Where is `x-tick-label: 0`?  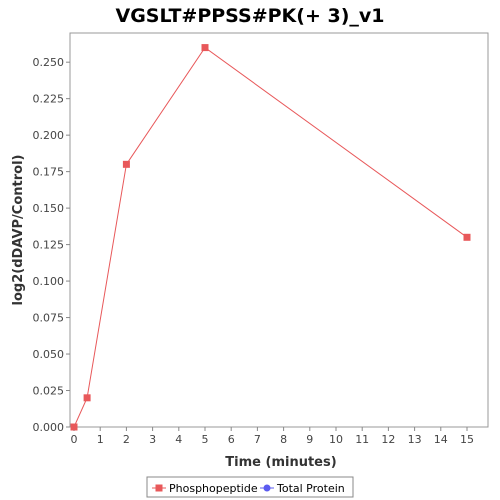 x-tick-label: 0 is located at coordinates (74, 439).